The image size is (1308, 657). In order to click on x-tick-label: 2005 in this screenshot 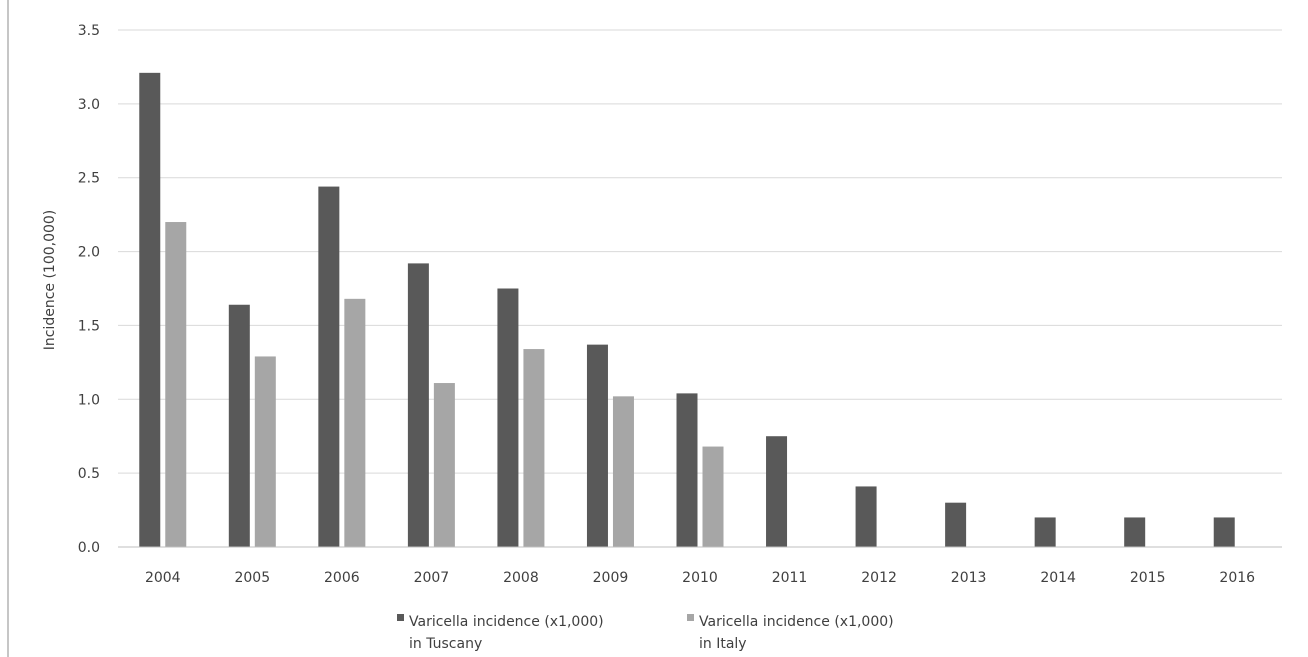, I will do `click(252, 578)`.